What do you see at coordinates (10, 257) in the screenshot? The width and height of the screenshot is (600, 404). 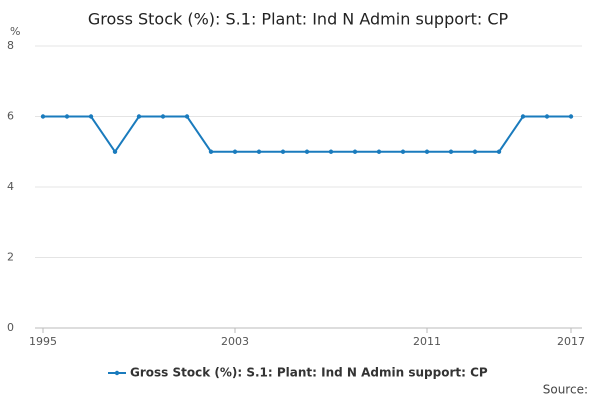 I see `y-tick-label: 2` at bounding box center [10, 257].